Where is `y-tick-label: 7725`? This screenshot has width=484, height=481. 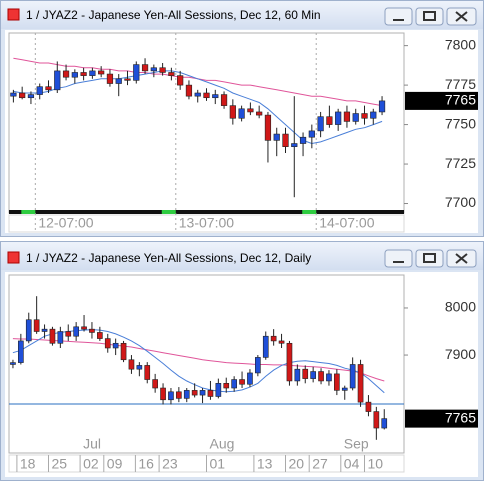
y-tick-label: 7725 is located at coordinates (460, 163).